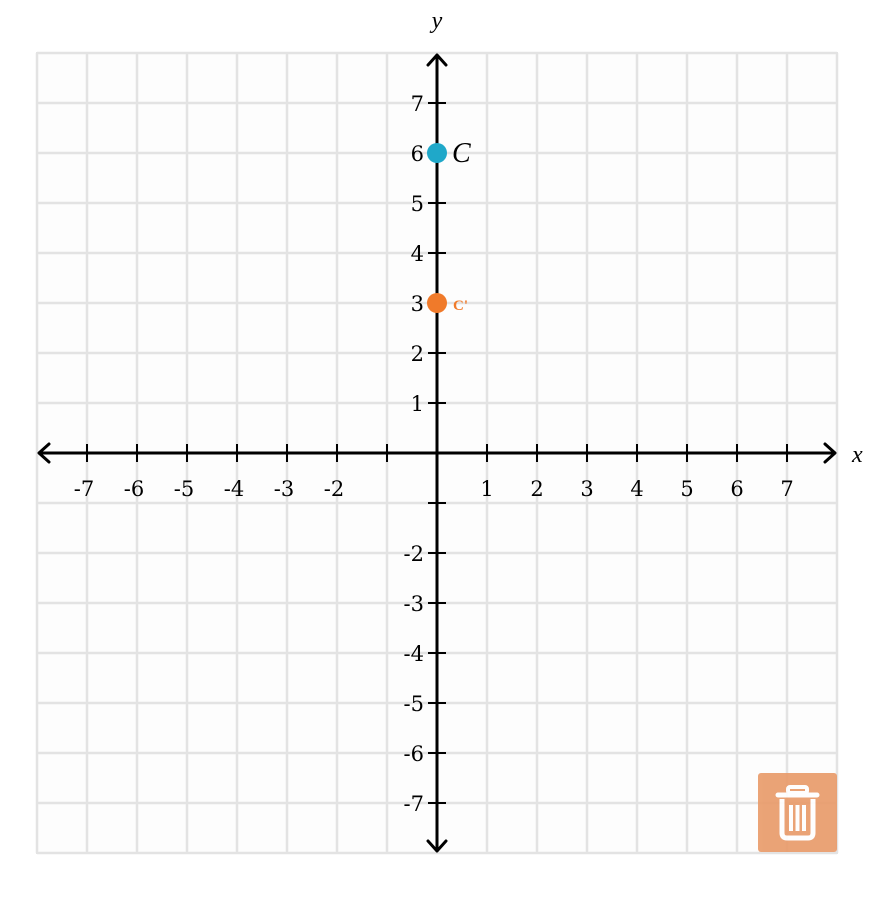 The image size is (884, 903). What do you see at coordinates (460, 306) in the screenshot?
I see `point-label: C'` at bounding box center [460, 306].